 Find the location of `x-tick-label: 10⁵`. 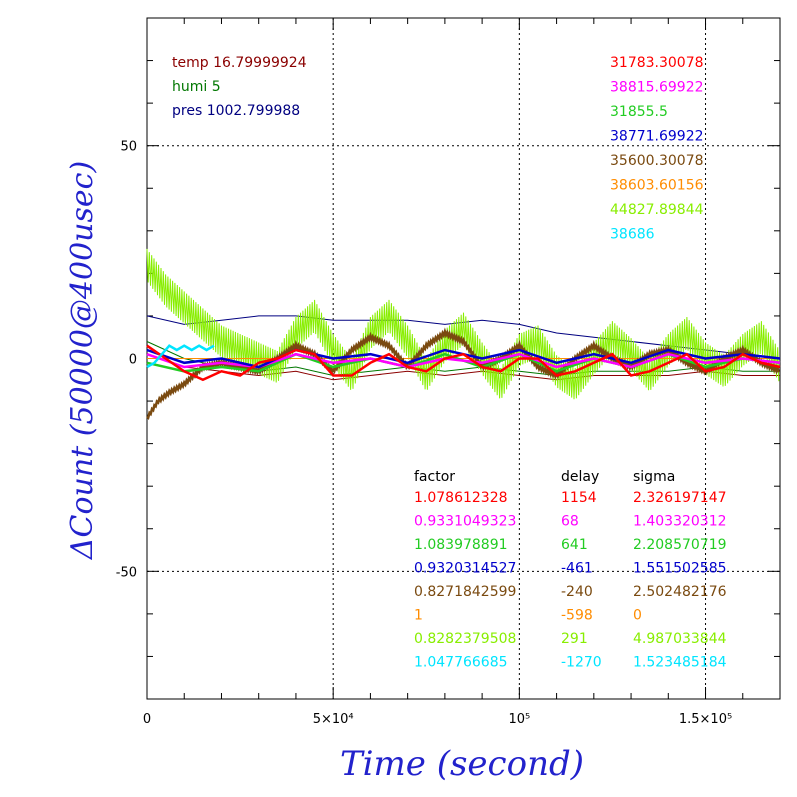

x-tick-label: 10⁵ is located at coordinates (519, 719).